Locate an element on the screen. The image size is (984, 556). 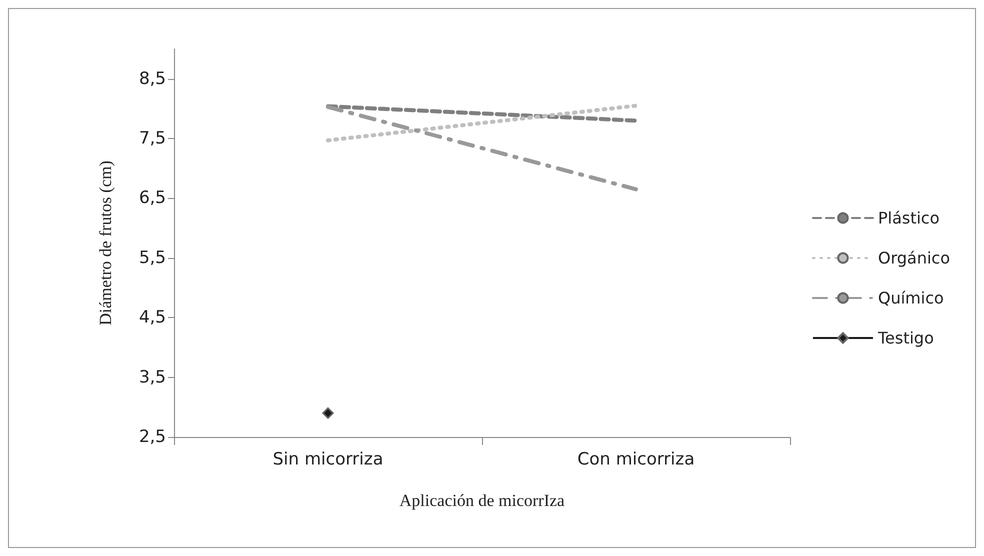
y-tick-label: 5,5 is located at coordinates (152, 258).